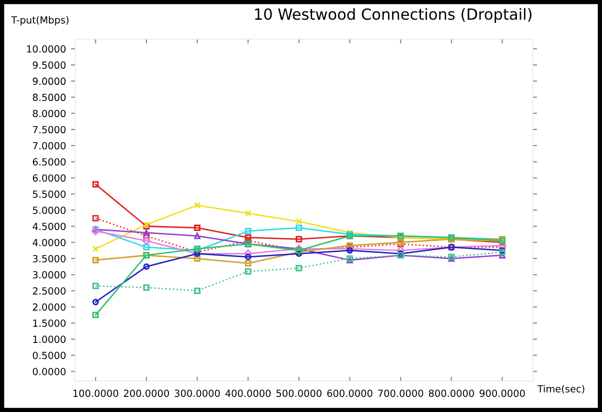 The image size is (602, 412). I want to click on x-tick-label: 400.0000, so click(248, 393).